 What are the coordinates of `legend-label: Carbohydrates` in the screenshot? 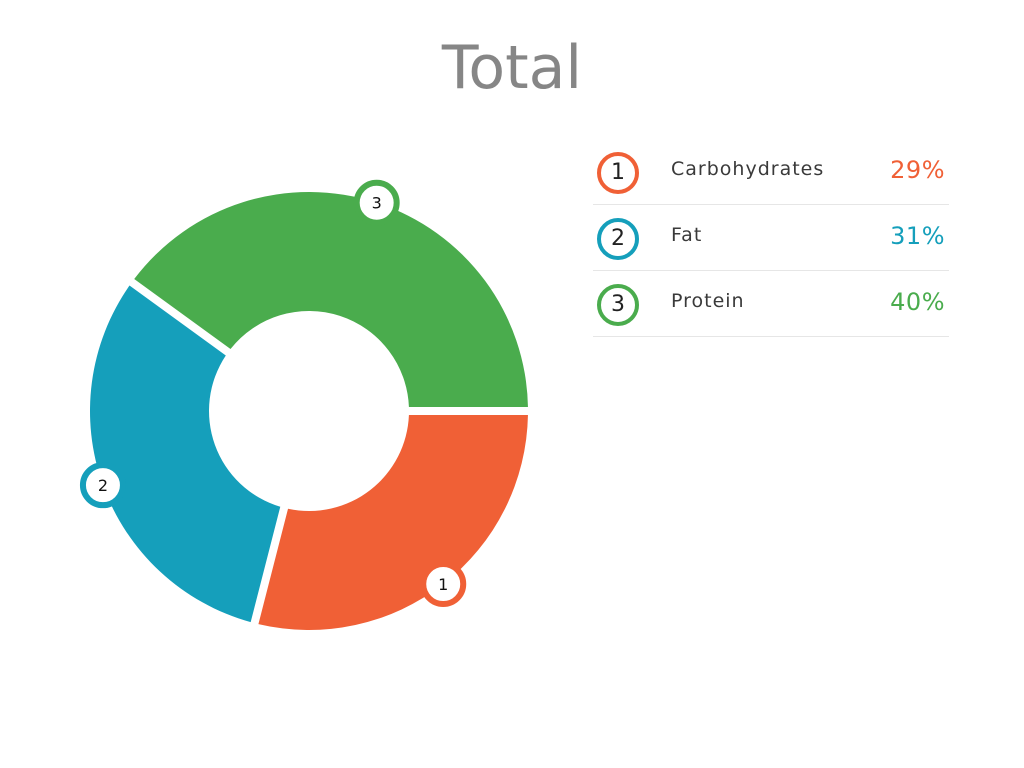 It's located at (748, 169).